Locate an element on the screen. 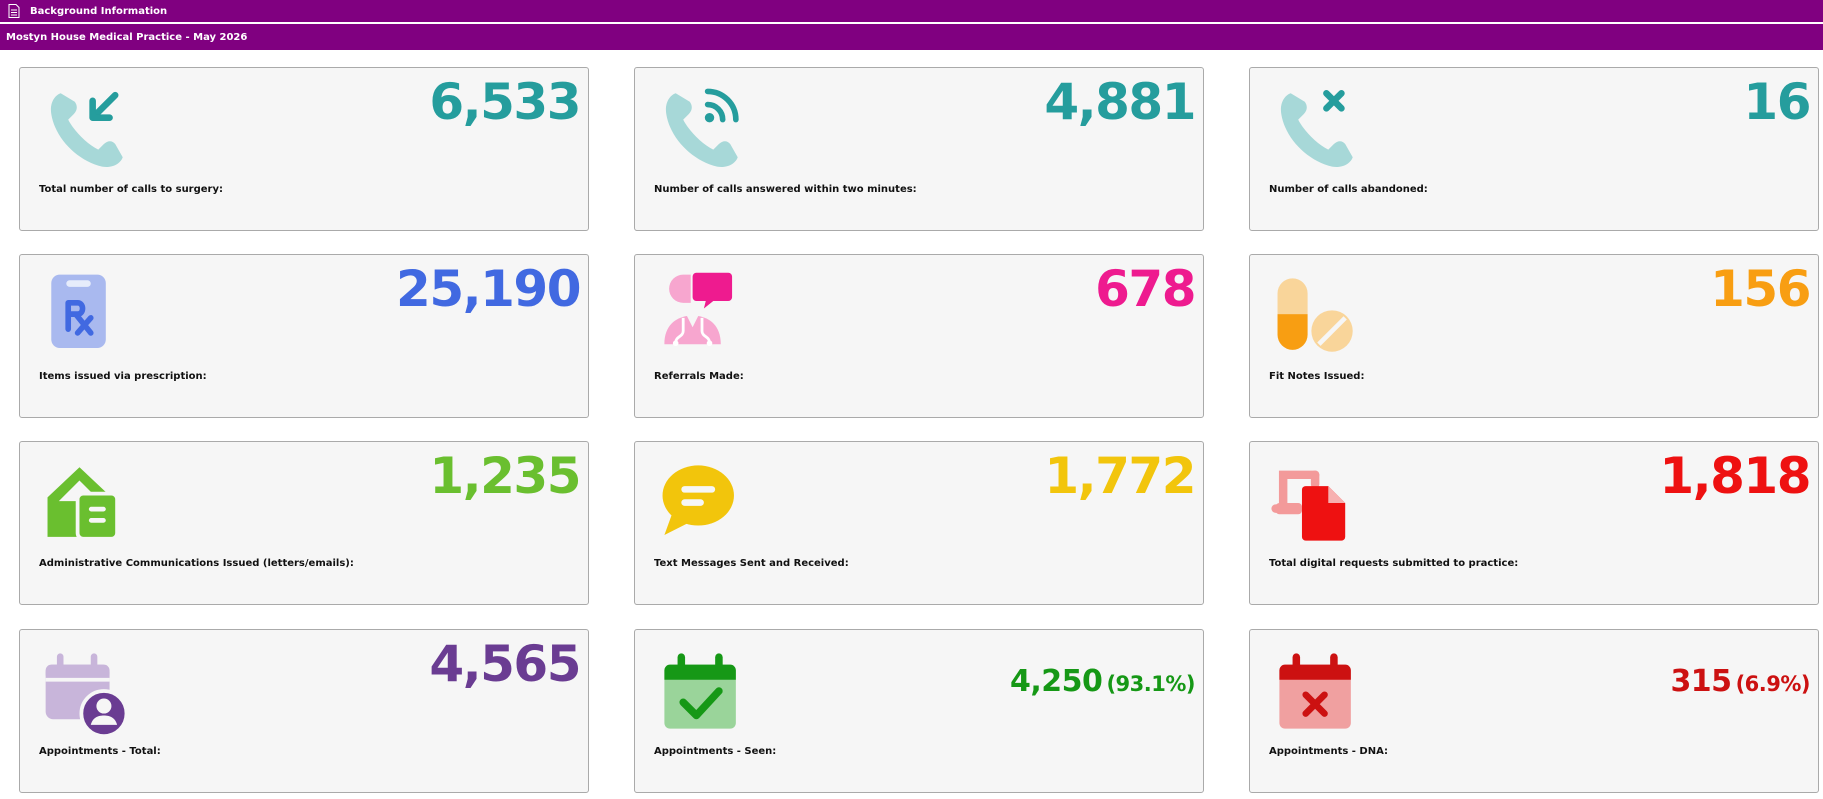 This screenshot has width=1823, height=799. calendar-cross-icon is located at coordinates (1315, 691).